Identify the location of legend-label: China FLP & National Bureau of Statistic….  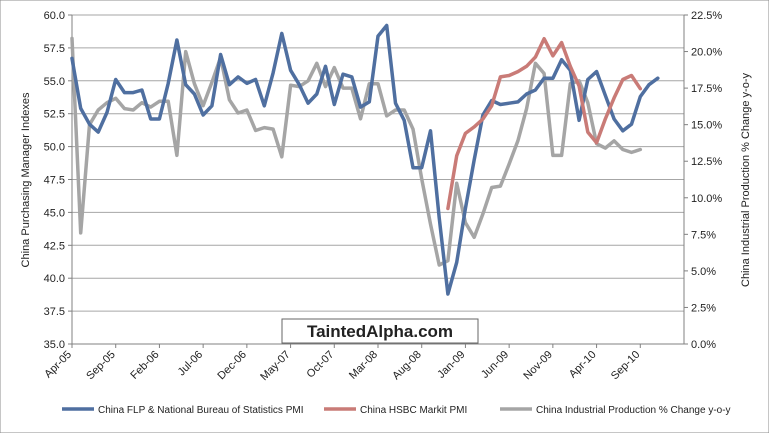
(200, 410).